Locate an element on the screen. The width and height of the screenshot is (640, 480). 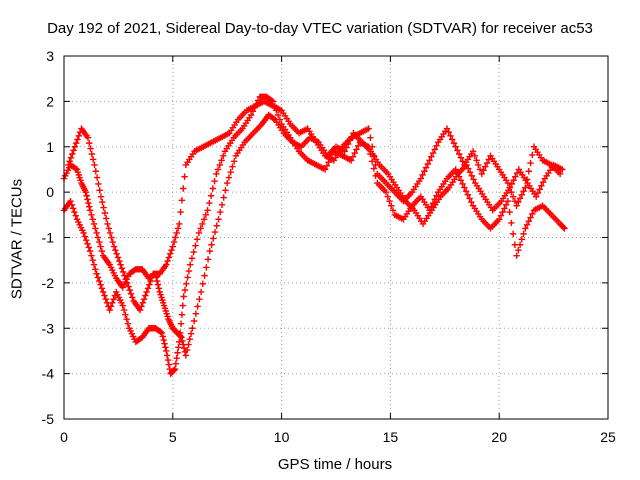
y-tick-label: -2 is located at coordinates (48, 283).